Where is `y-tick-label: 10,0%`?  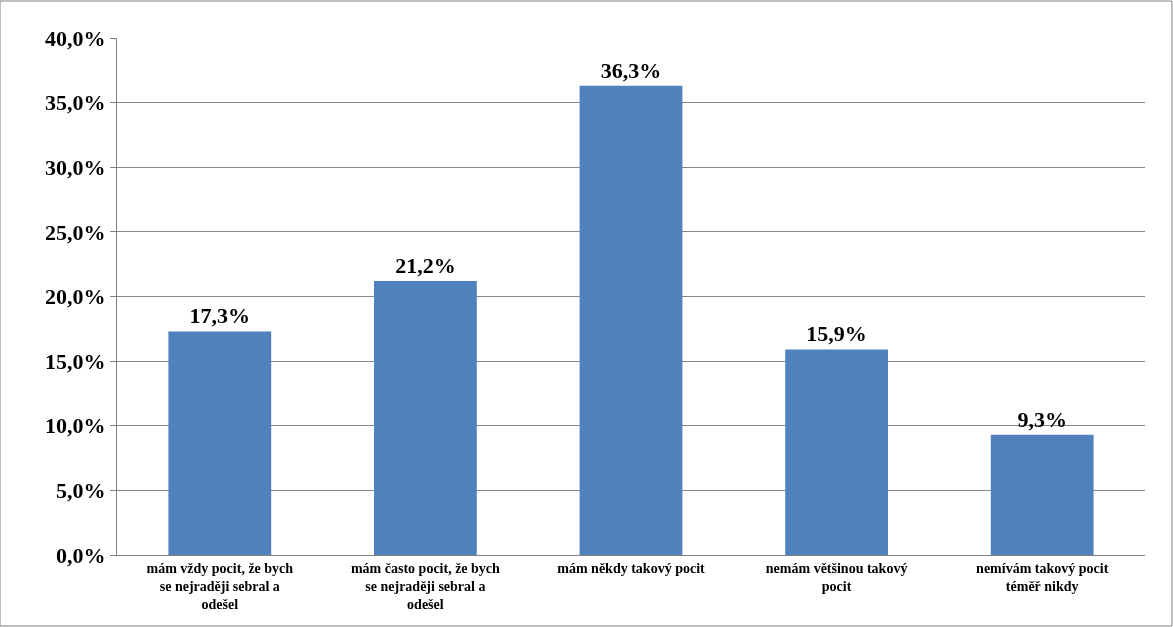
y-tick-label: 10,0% is located at coordinates (75, 426).